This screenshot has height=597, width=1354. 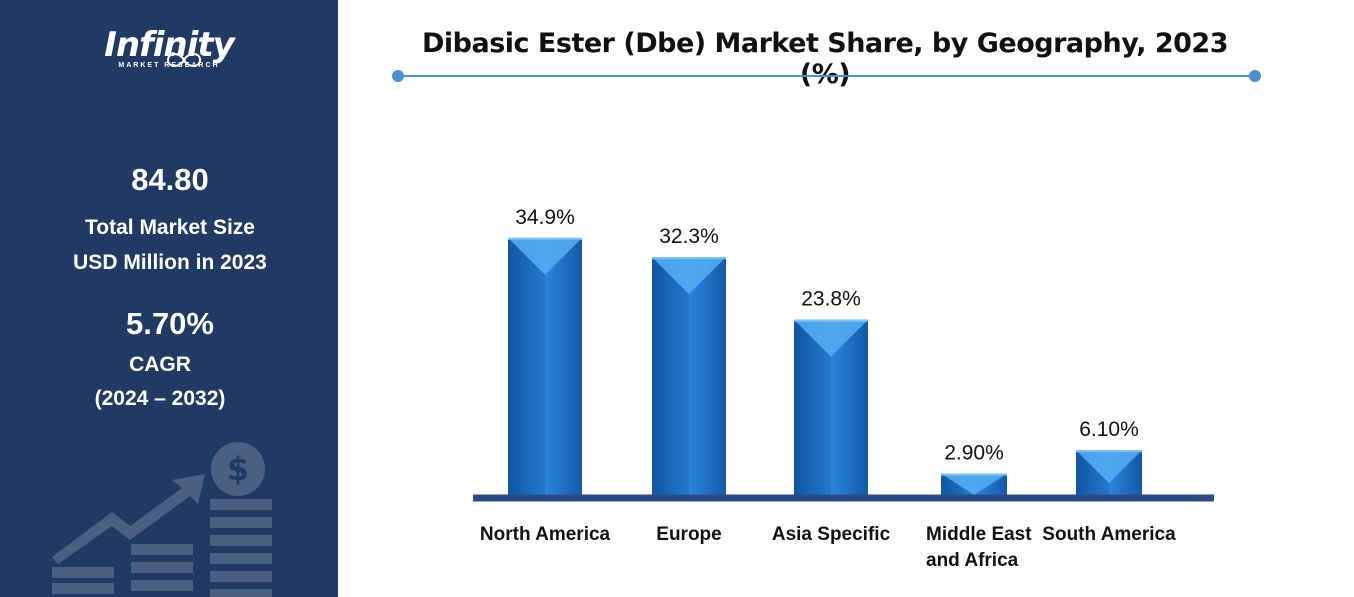 I want to click on brand-logo: Infinity MARKET RESEARCH, so click(x=169, y=47).